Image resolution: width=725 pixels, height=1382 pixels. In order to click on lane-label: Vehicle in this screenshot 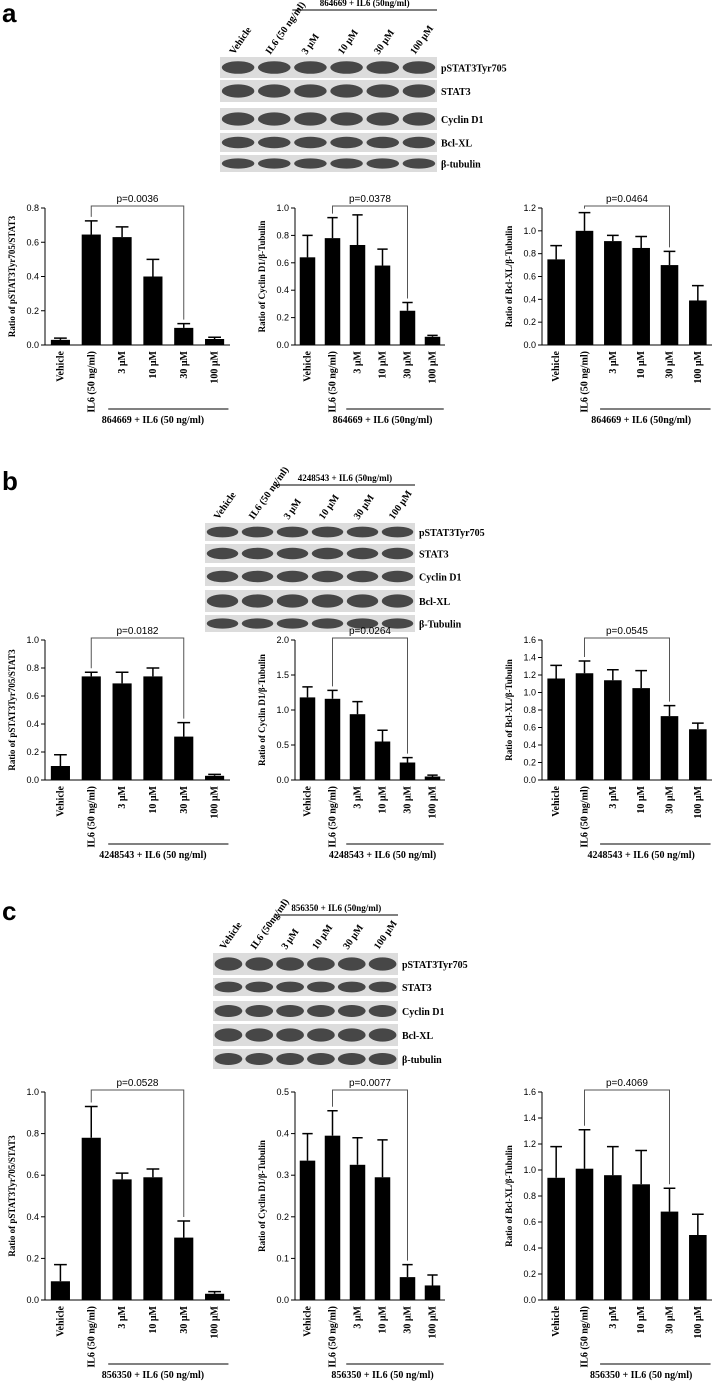, I will do `click(225, 506)`.